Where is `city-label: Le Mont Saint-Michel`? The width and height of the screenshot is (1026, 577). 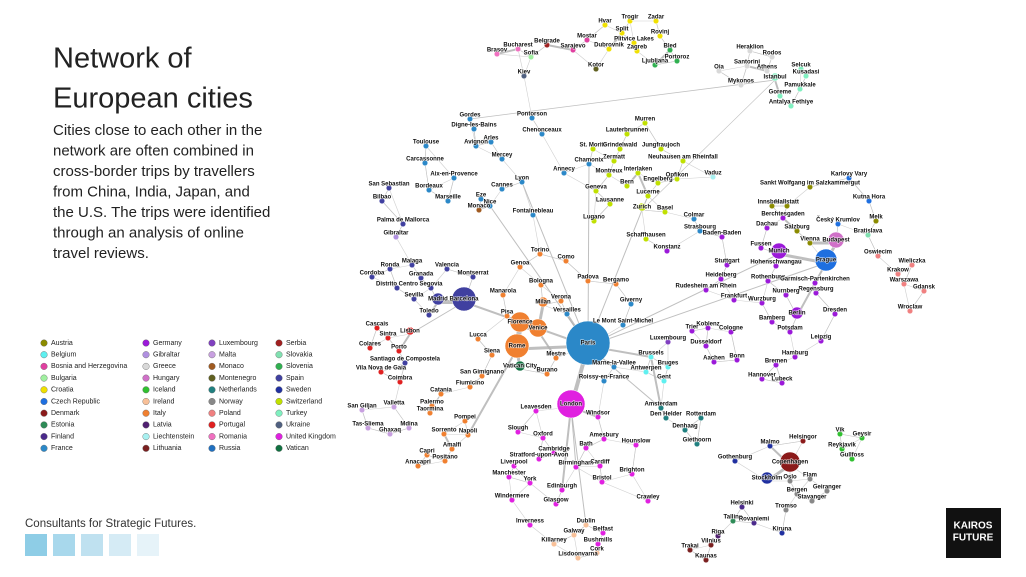
city-label: Le Mont Saint-Michel is located at coordinates (623, 322).